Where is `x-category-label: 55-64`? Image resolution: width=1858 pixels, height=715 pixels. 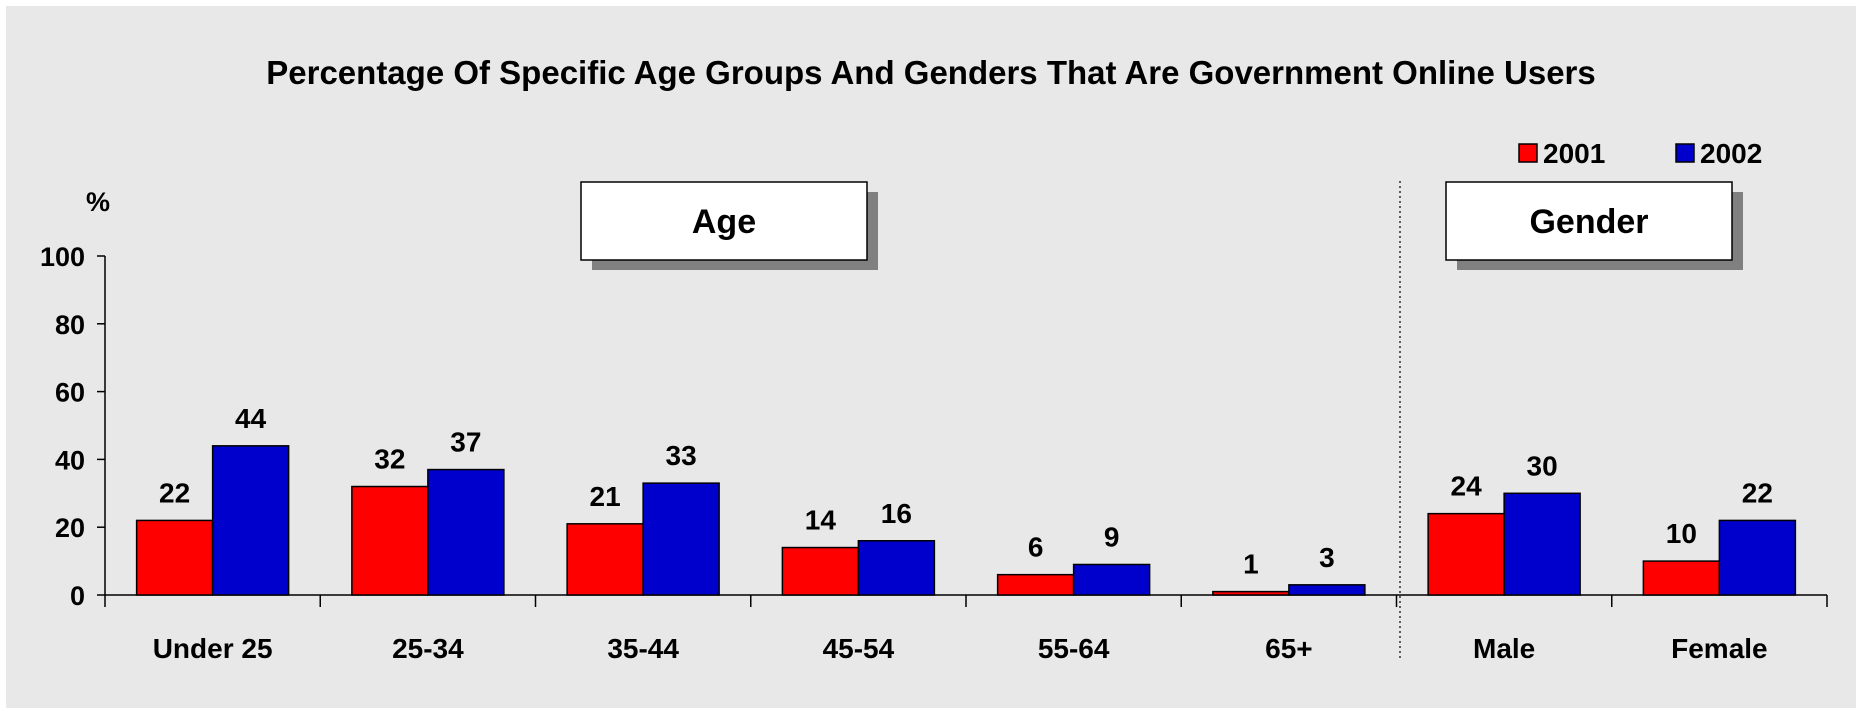
x-category-label: 55-64 is located at coordinates (1074, 648).